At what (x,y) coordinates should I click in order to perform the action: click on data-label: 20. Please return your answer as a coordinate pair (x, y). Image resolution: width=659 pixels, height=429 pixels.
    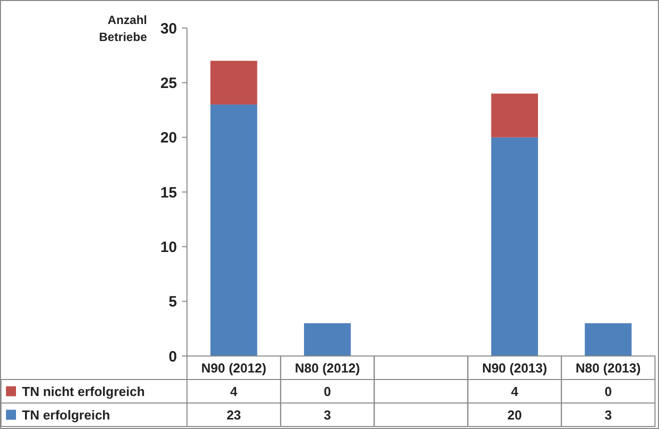
    Looking at the image, I should click on (514, 414).